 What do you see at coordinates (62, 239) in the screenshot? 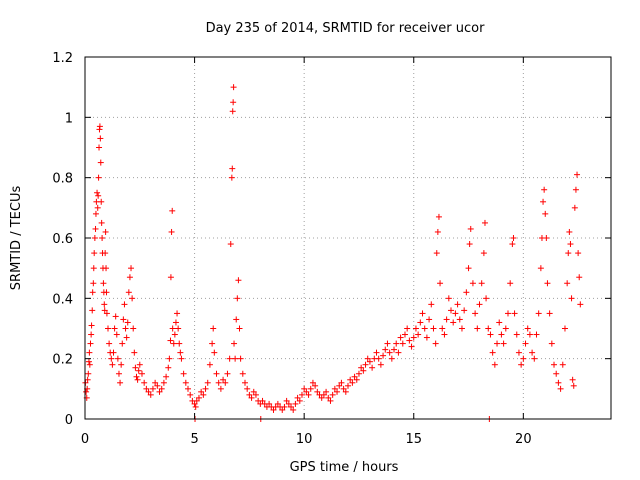
I see `y-tick-label: 0.6` at bounding box center [62, 239].